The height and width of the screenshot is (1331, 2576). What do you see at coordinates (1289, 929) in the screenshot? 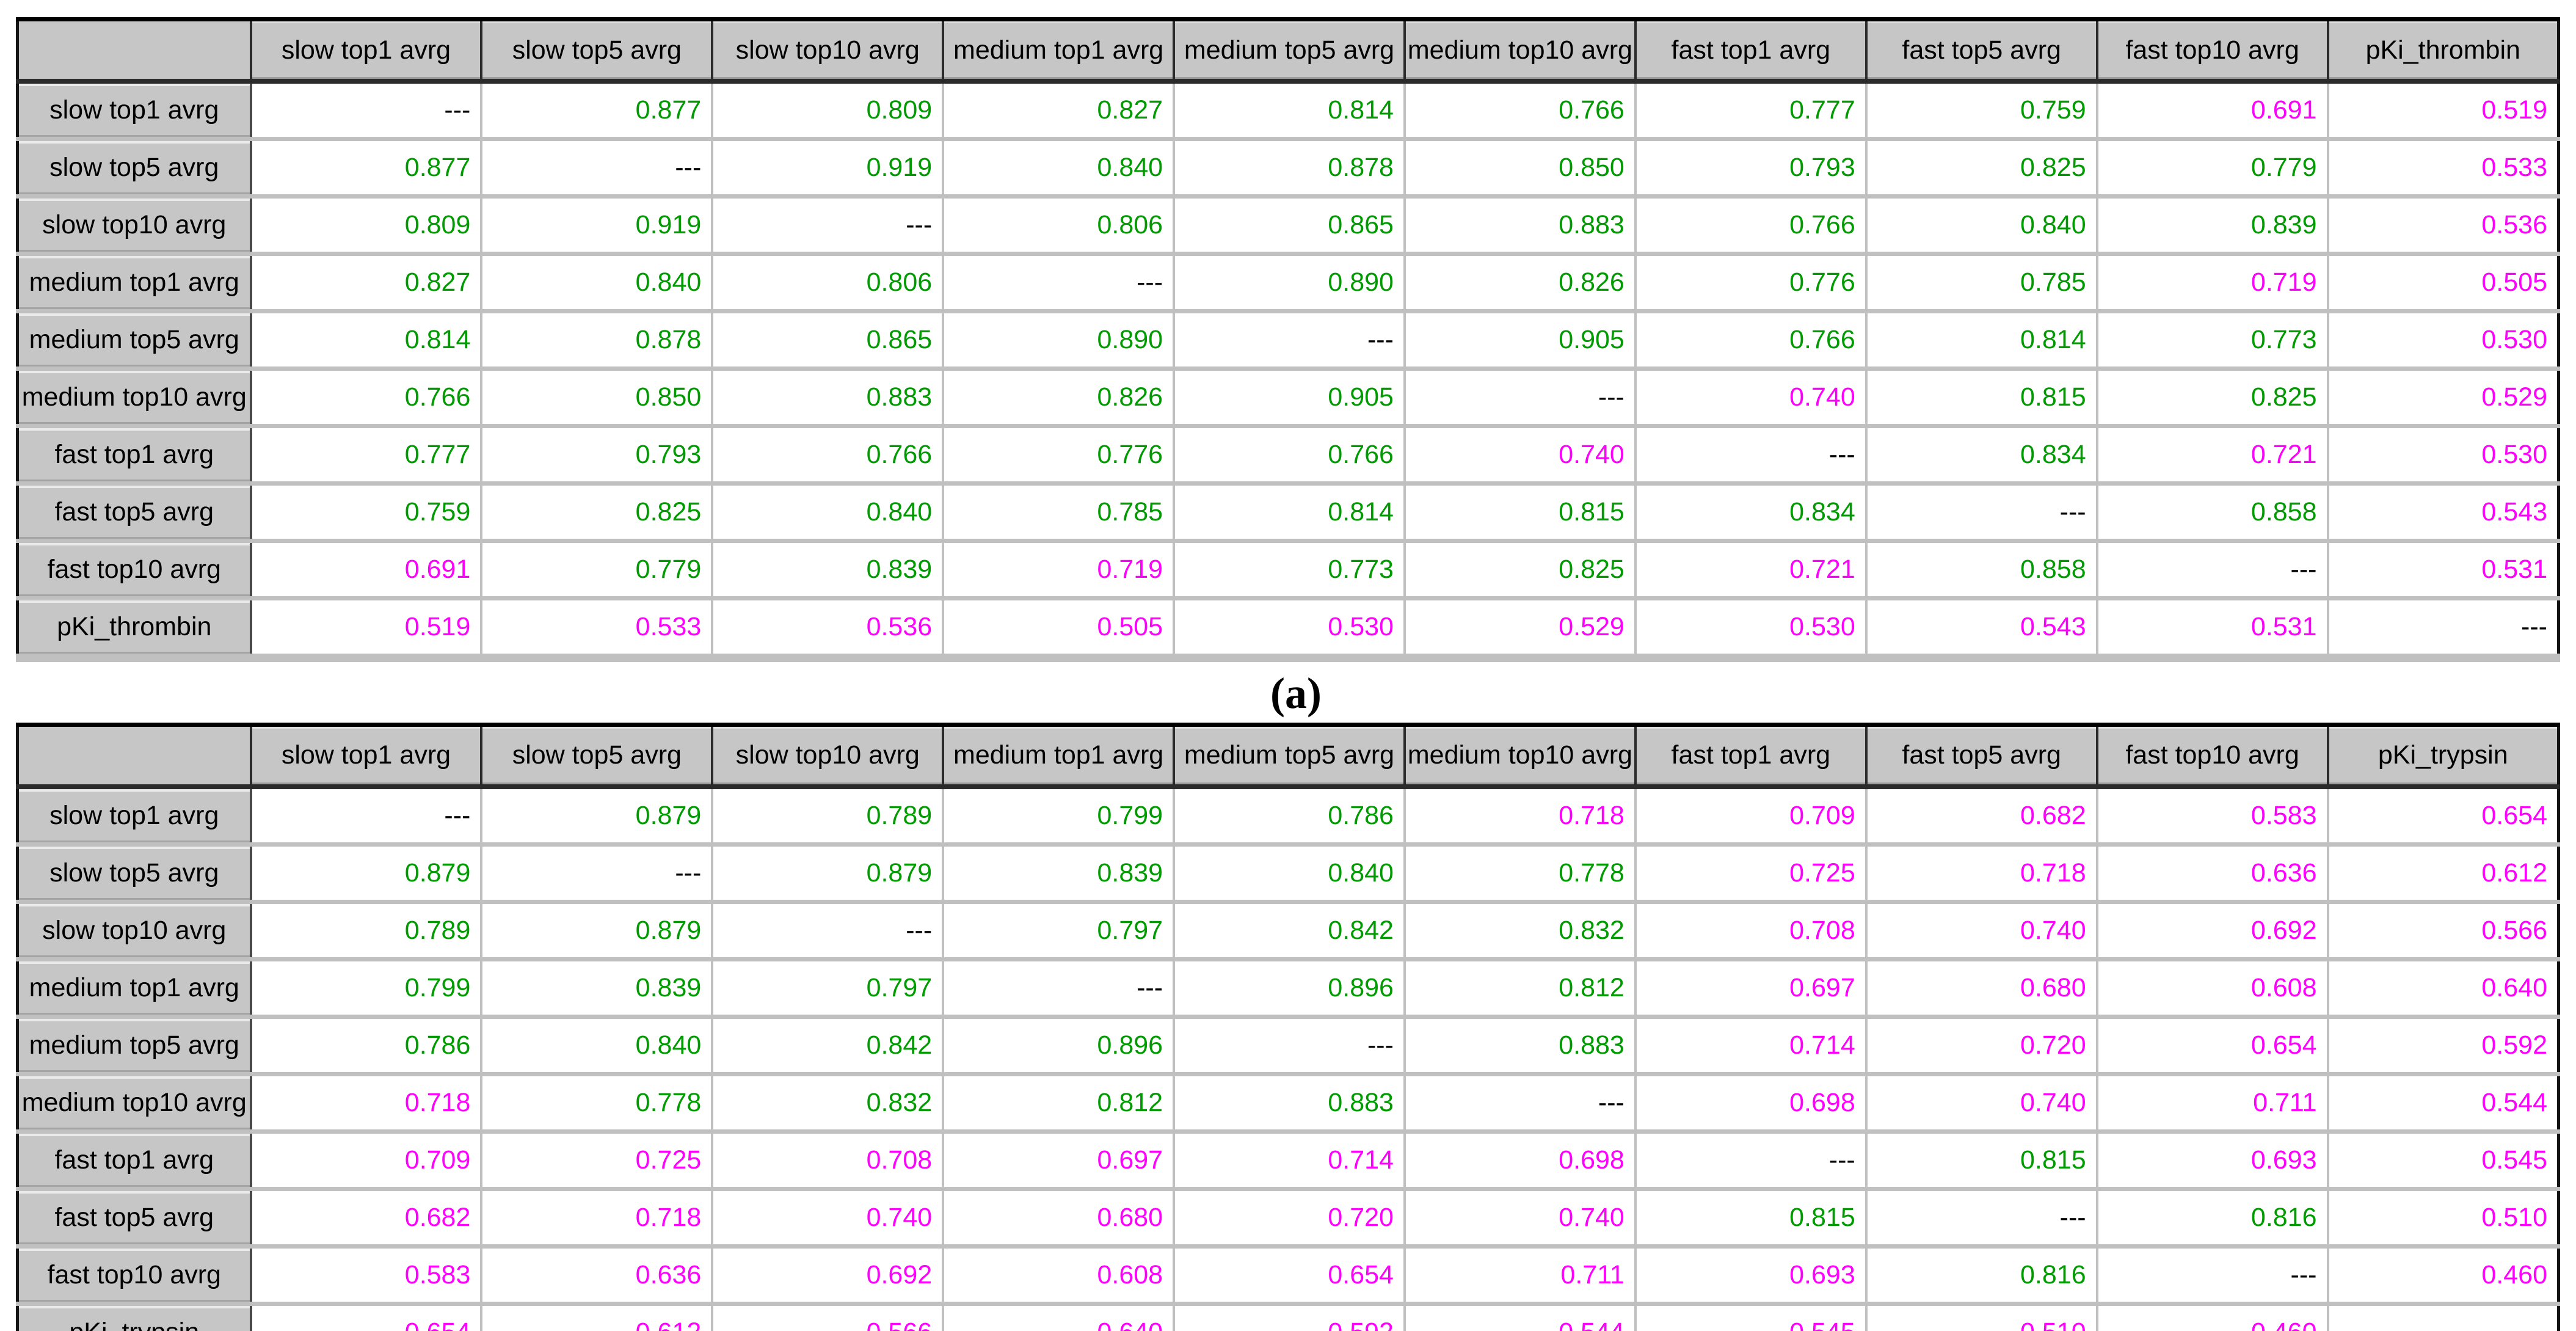
I see `value-cell: 0.842` at bounding box center [1289, 929].